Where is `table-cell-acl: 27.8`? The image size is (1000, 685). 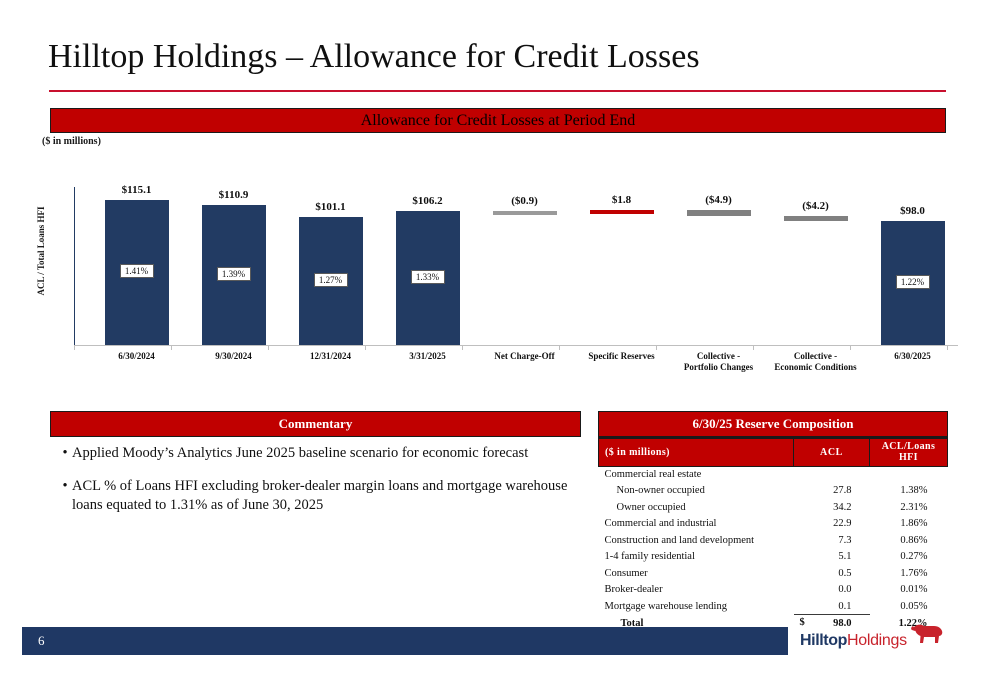 table-cell-acl: 27.8 is located at coordinates (842, 491).